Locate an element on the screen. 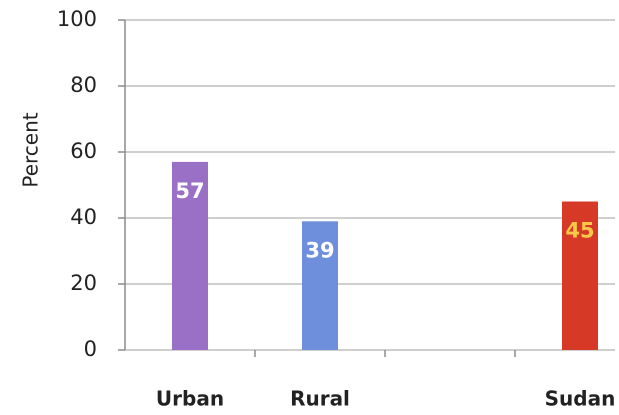  x-tick-label: Urban is located at coordinates (190, 399).